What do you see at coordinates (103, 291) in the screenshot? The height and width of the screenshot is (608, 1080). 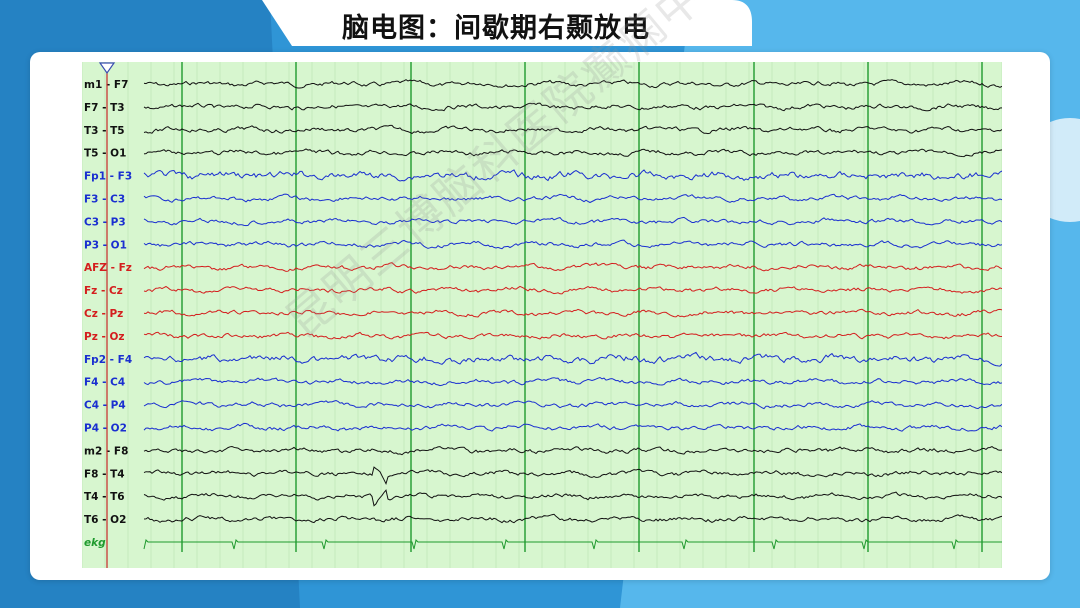 I see `channel-label: Fz - Cz` at bounding box center [103, 291].